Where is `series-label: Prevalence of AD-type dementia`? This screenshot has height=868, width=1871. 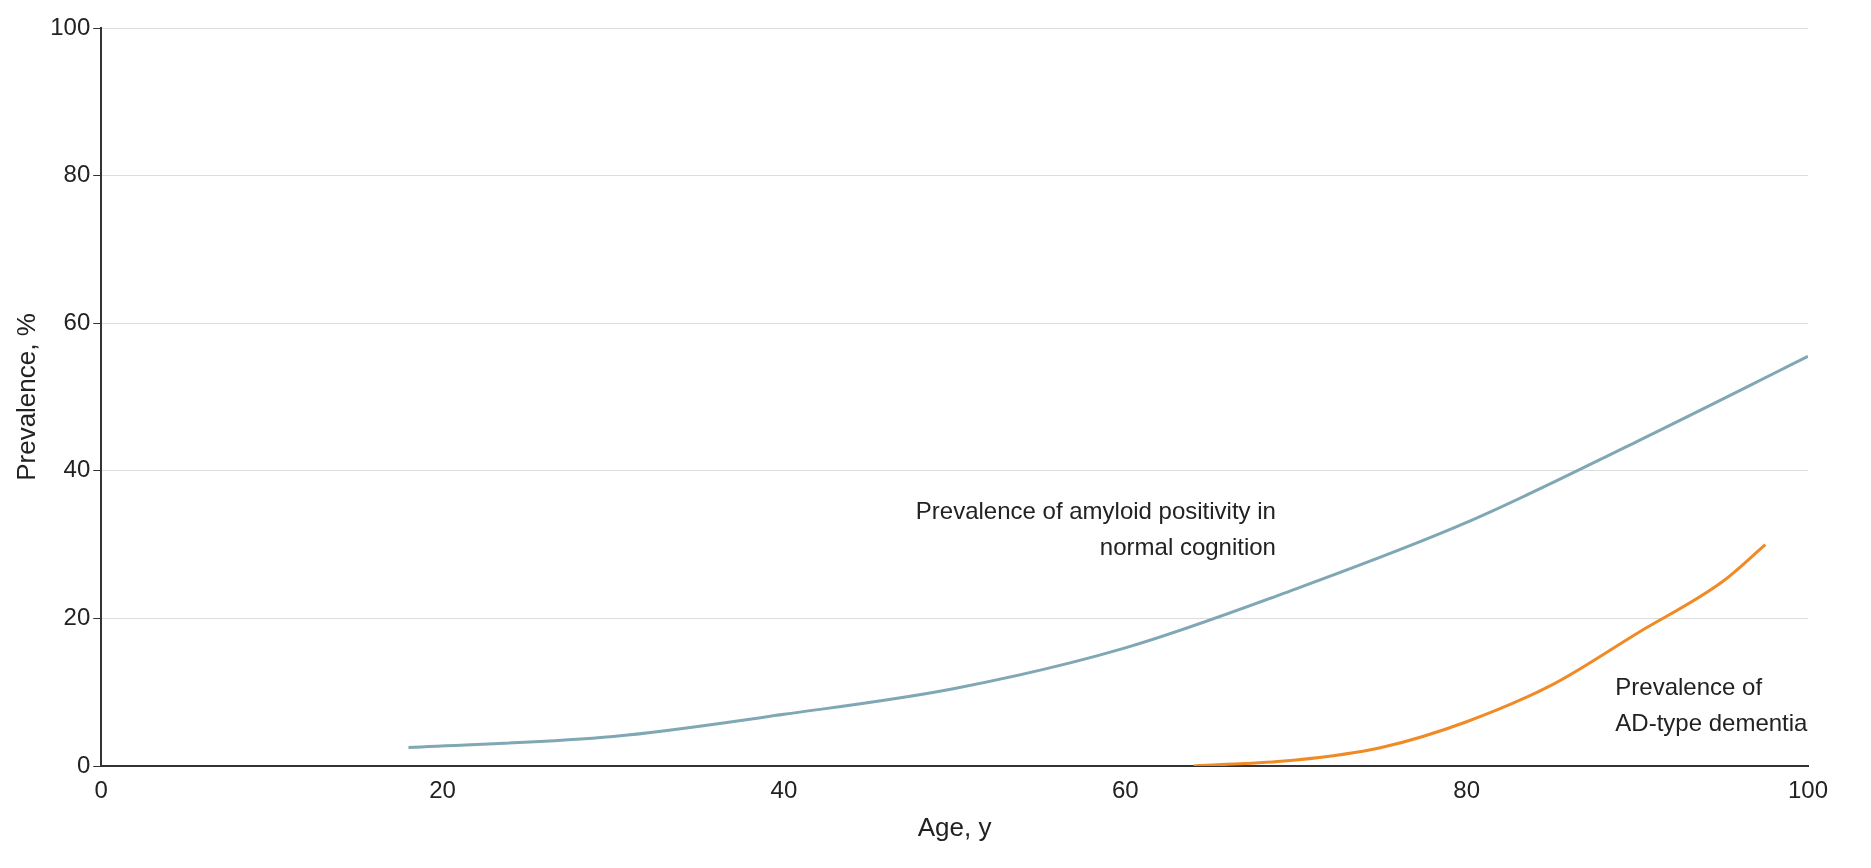
series-label: Prevalence of AD-type dementia is located at coordinates (1712, 704).